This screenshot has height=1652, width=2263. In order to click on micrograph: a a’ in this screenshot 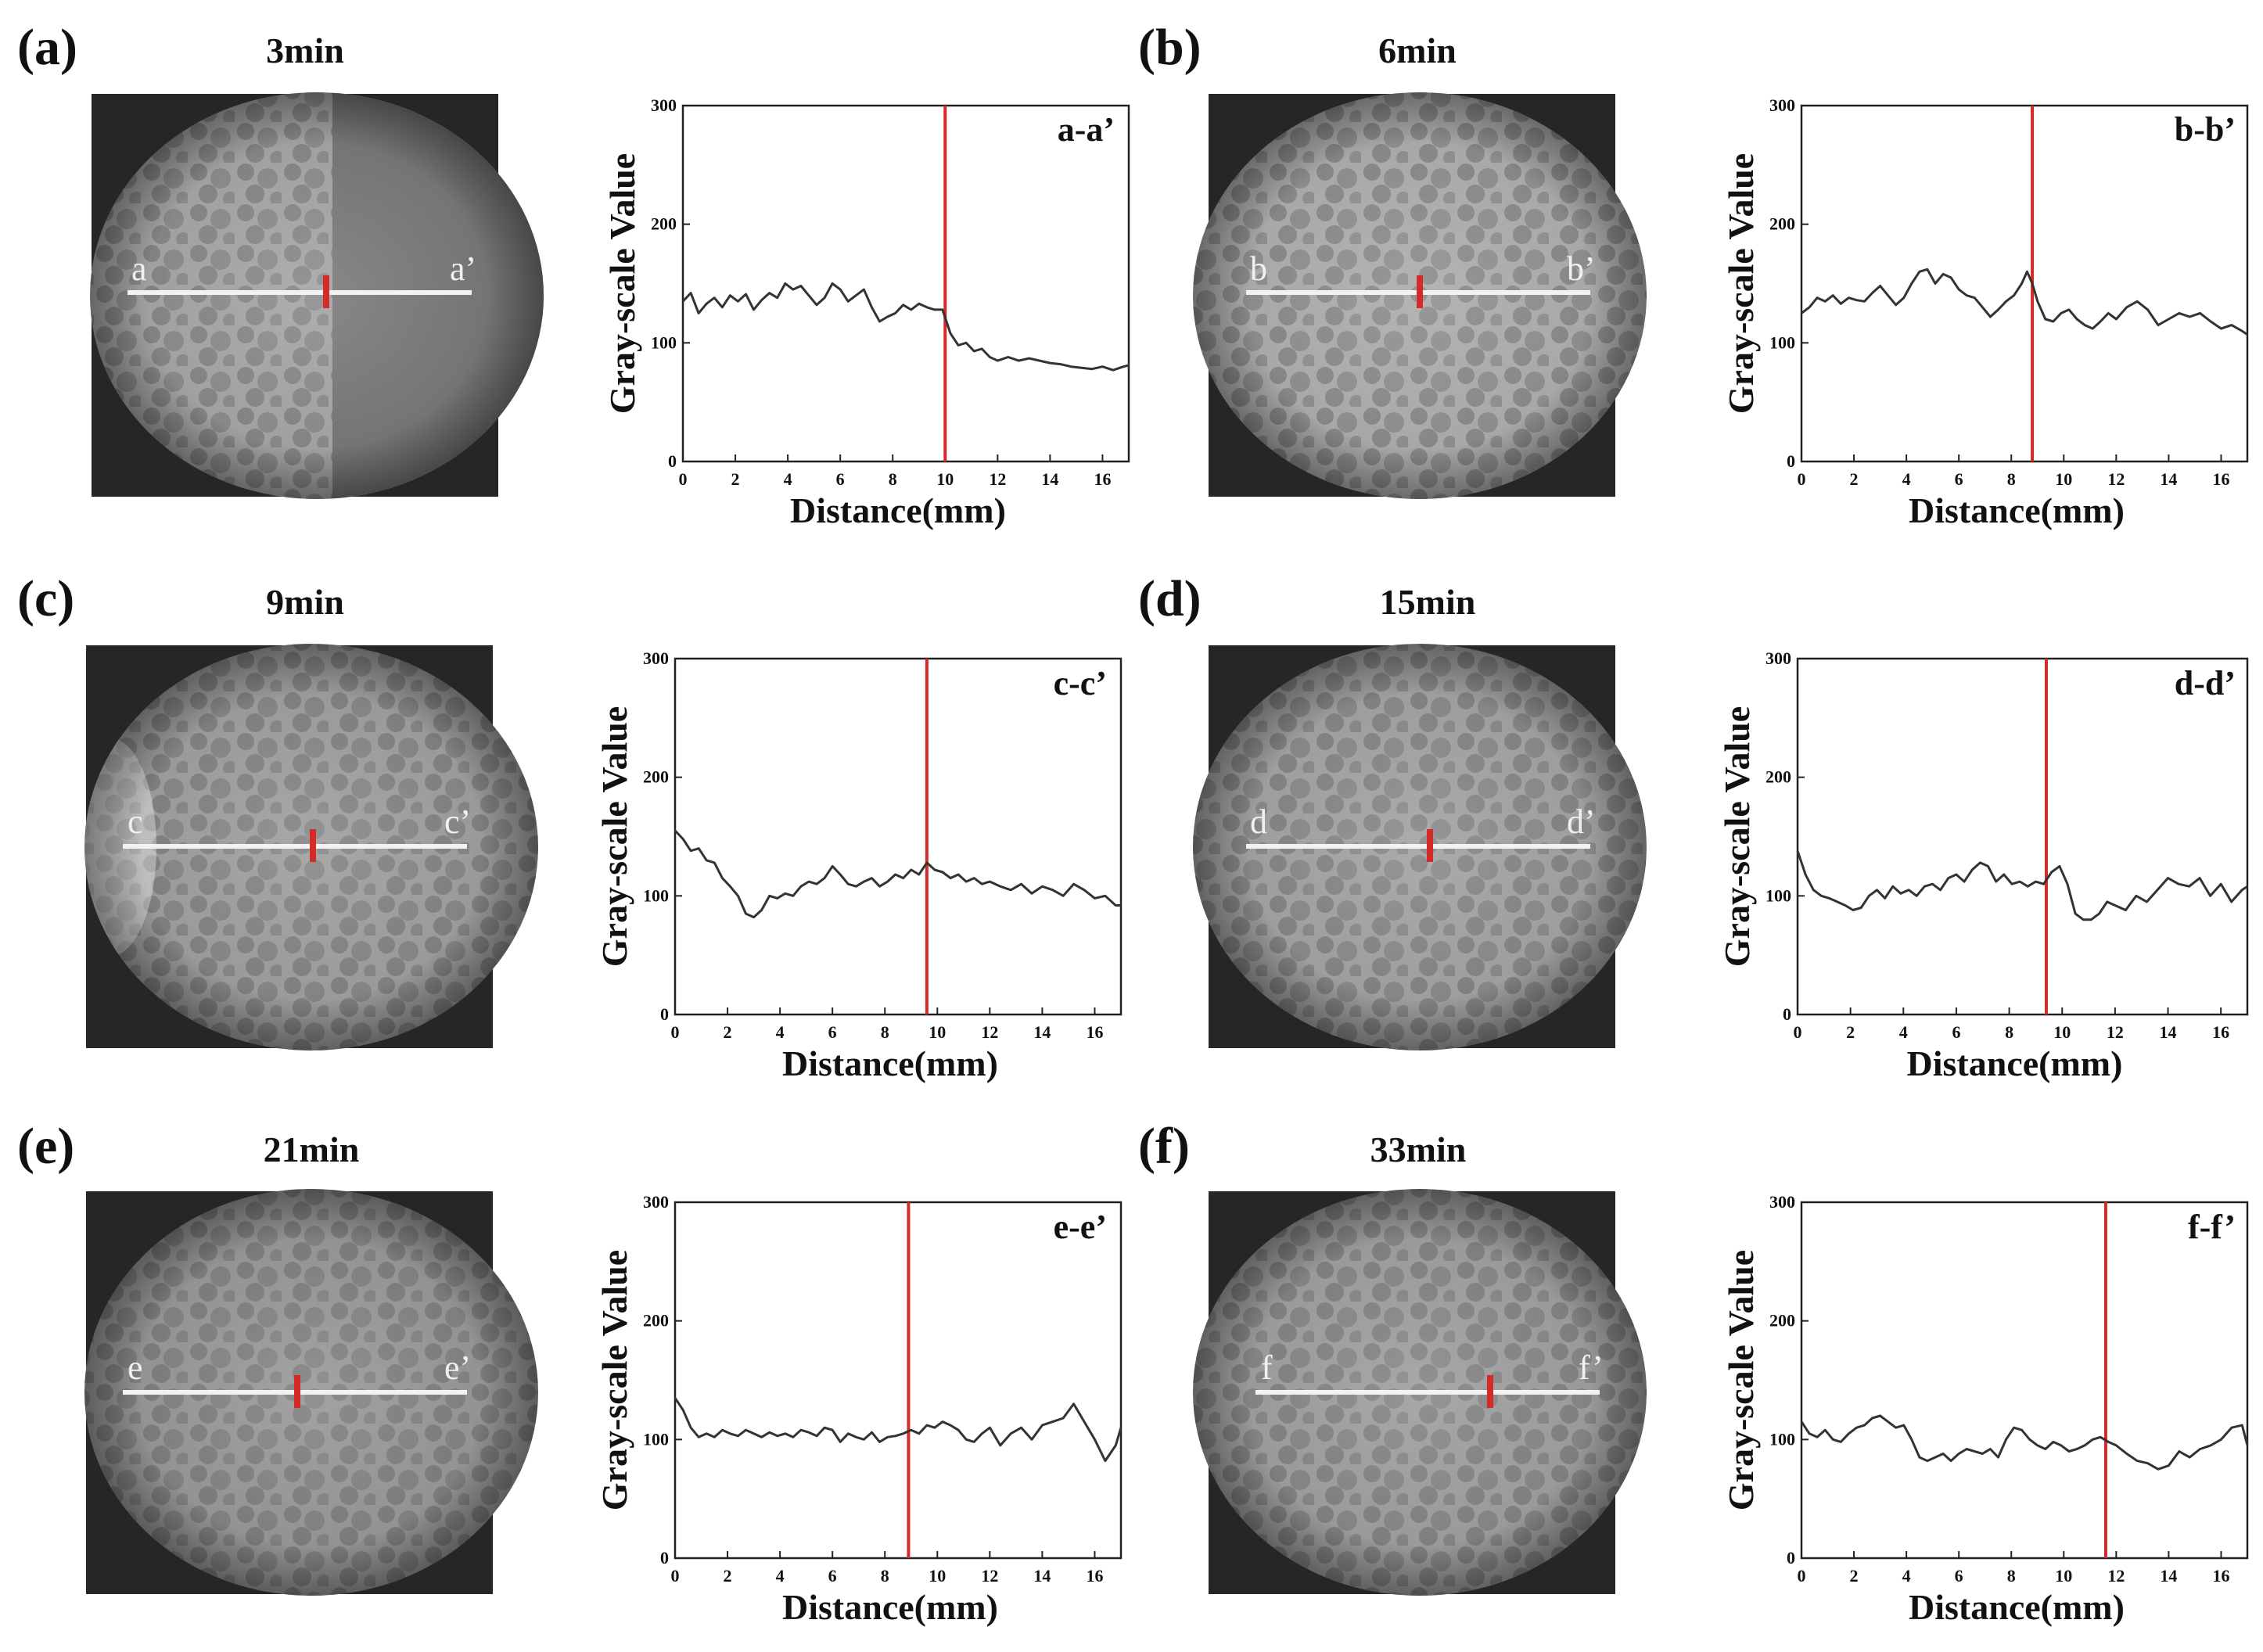, I will do `click(317, 295)`.